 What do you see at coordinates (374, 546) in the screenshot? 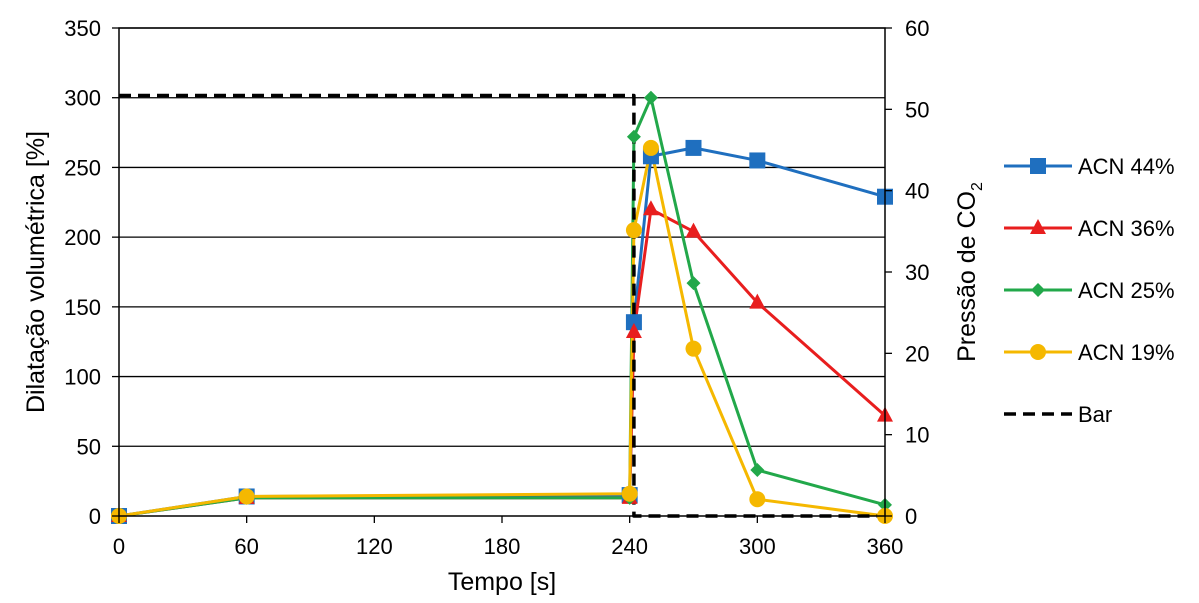
I see `x-tick-label-120: 120` at bounding box center [374, 546].